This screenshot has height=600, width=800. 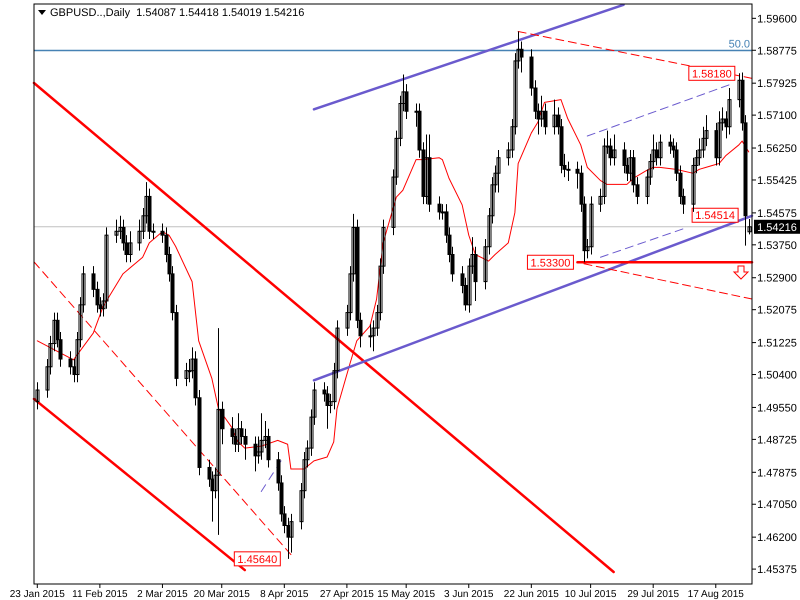 I want to click on y-tick-label: 1.53750, so click(x=777, y=246).